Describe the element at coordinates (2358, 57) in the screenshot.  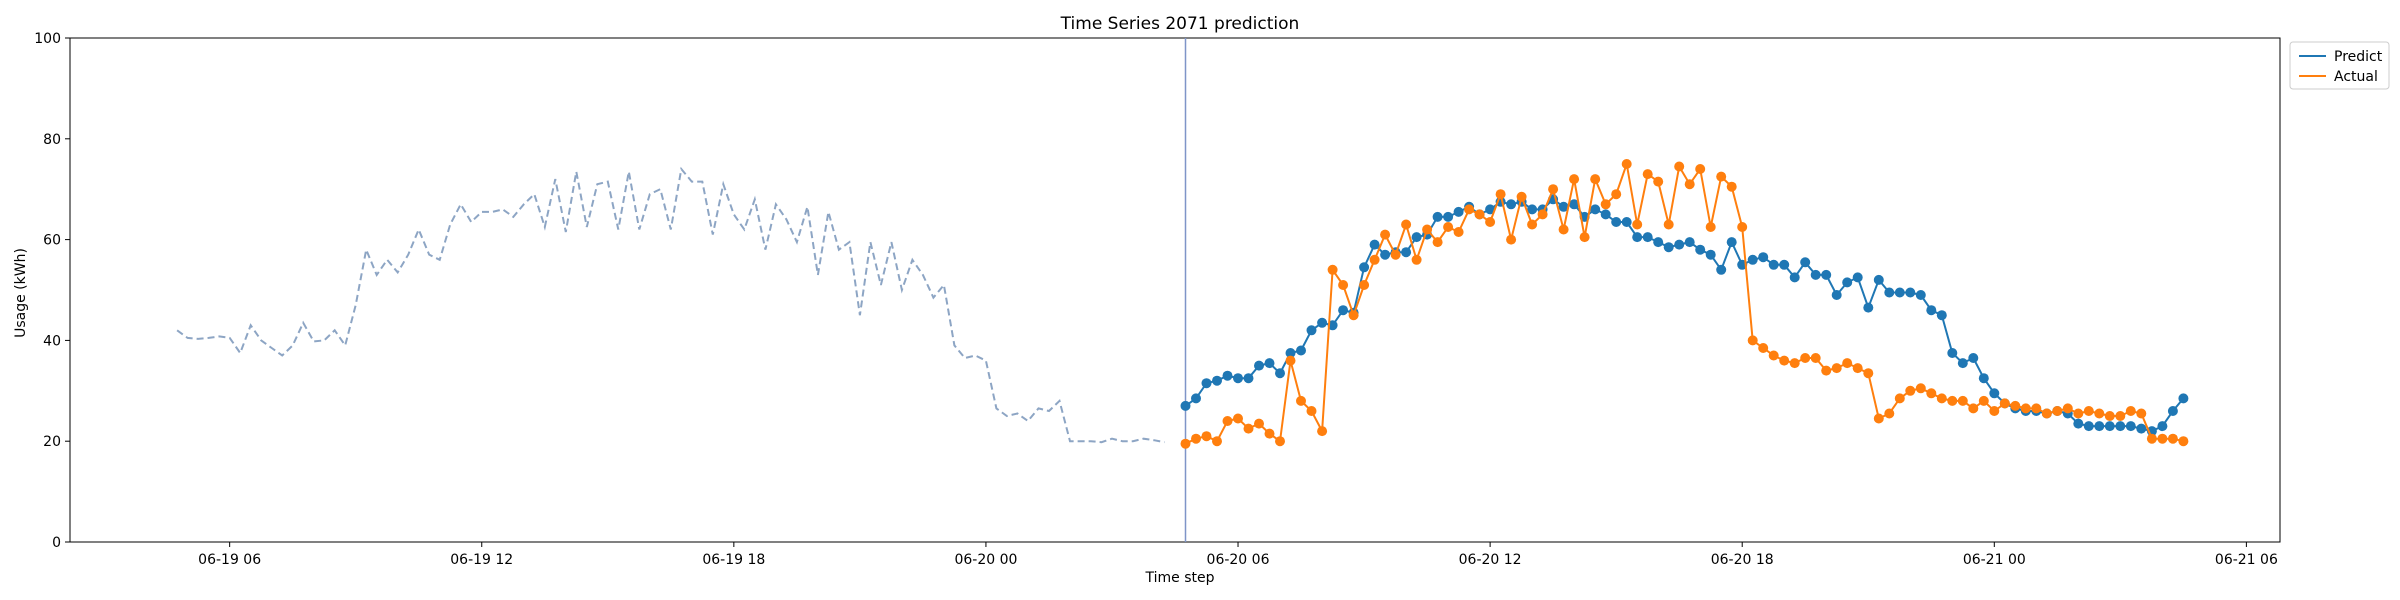
I see `legend-label-predict: Predict` at that location.